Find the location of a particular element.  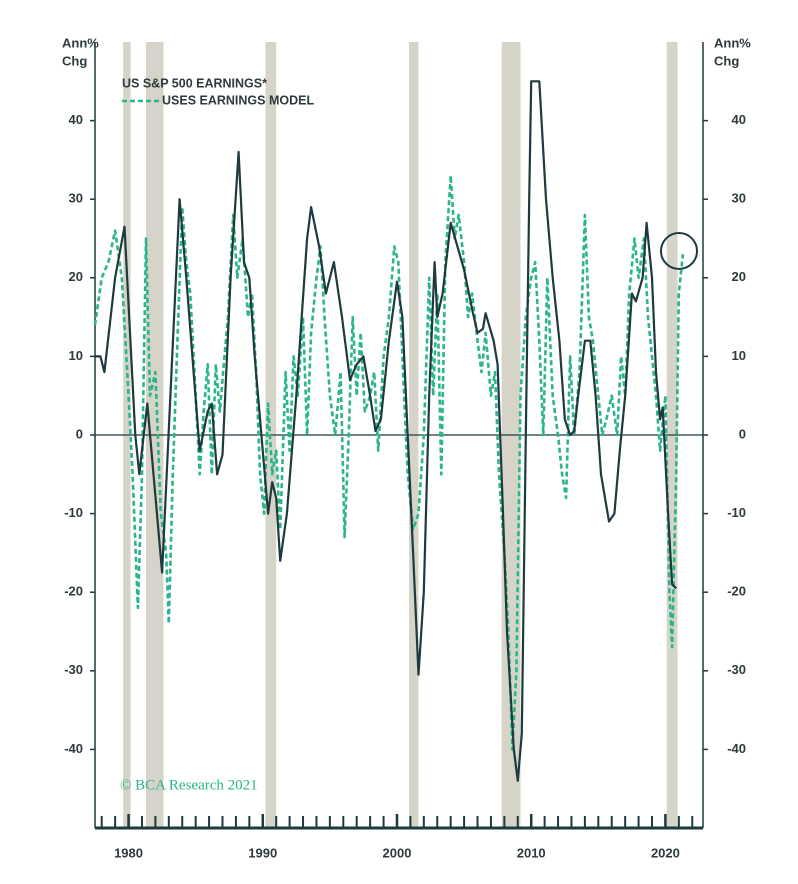

y2-tick-label: 20 is located at coordinates (739, 276).